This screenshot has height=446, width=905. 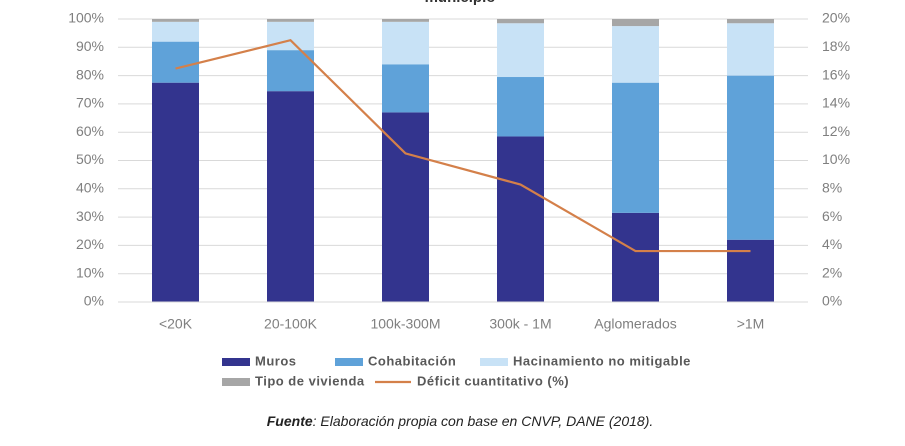 What do you see at coordinates (90, 244) in the screenshot?
I see `y-tick-label: 20%` at bounding box center [90, 244].